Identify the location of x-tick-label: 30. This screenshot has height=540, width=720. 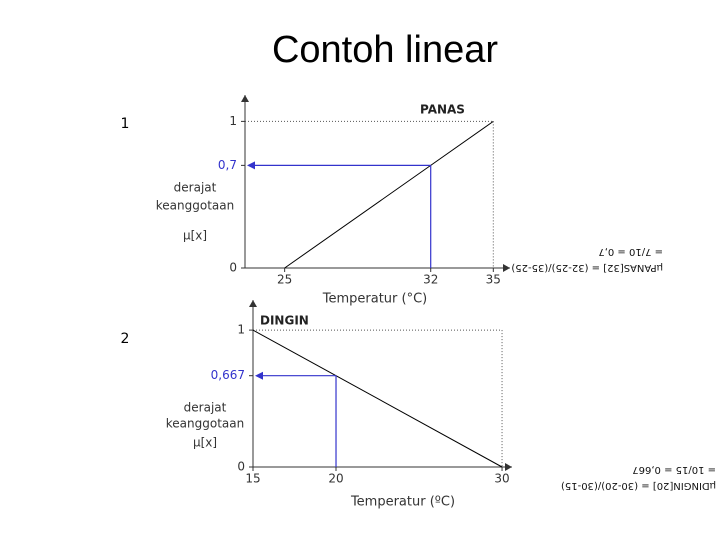
(501, 479).